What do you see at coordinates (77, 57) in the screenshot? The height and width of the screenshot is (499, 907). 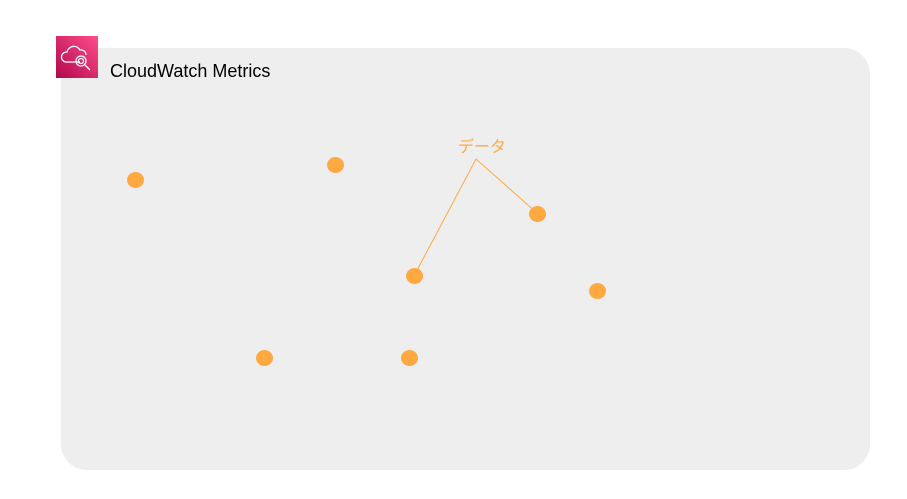 I see `cloudwatch-icon` at bounding box center [77, 57].